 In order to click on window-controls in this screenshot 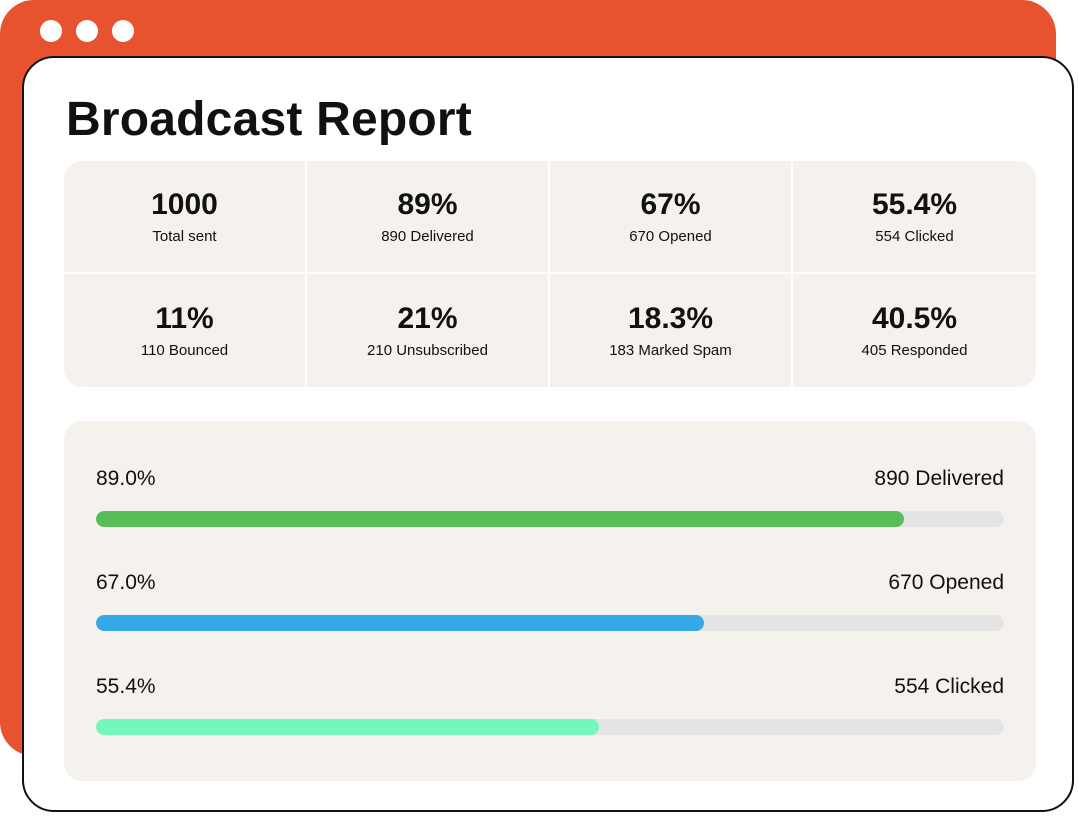, I will do `click(87, 31)`.